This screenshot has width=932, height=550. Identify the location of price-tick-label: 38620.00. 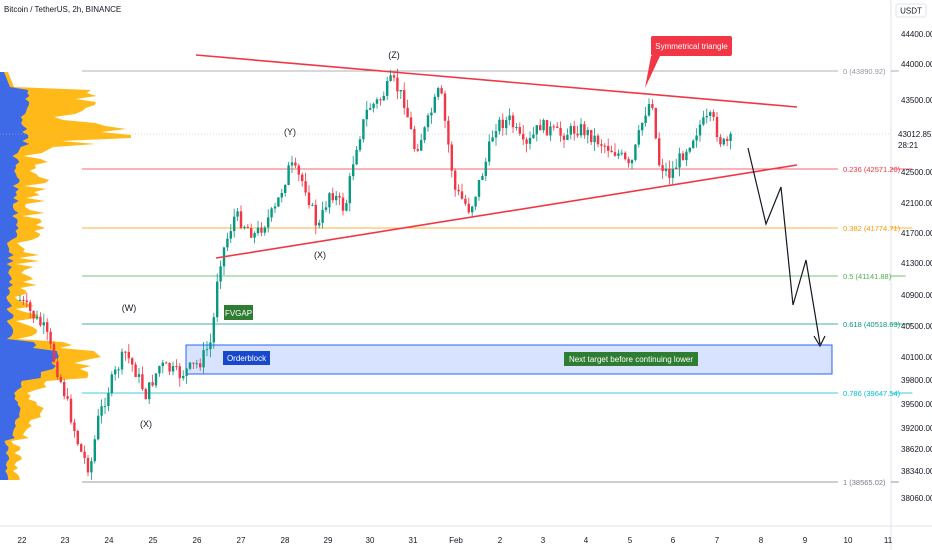
(916, 449).